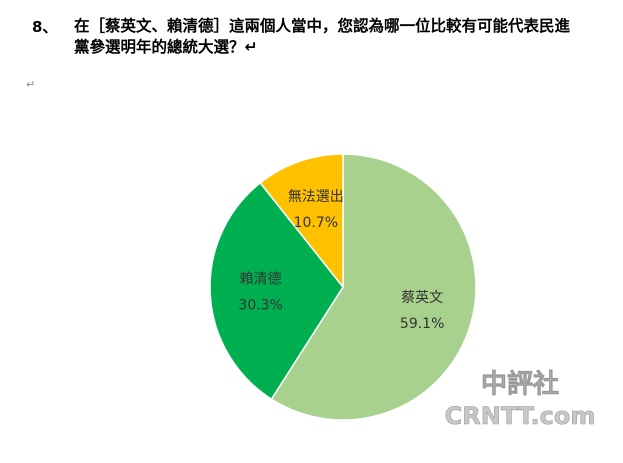 The image size is (623, 463). What do you see at coordinates (520, 416) in the screenshot?
I see `watermark: CRNTT.com` at bounding box center [520, 416].